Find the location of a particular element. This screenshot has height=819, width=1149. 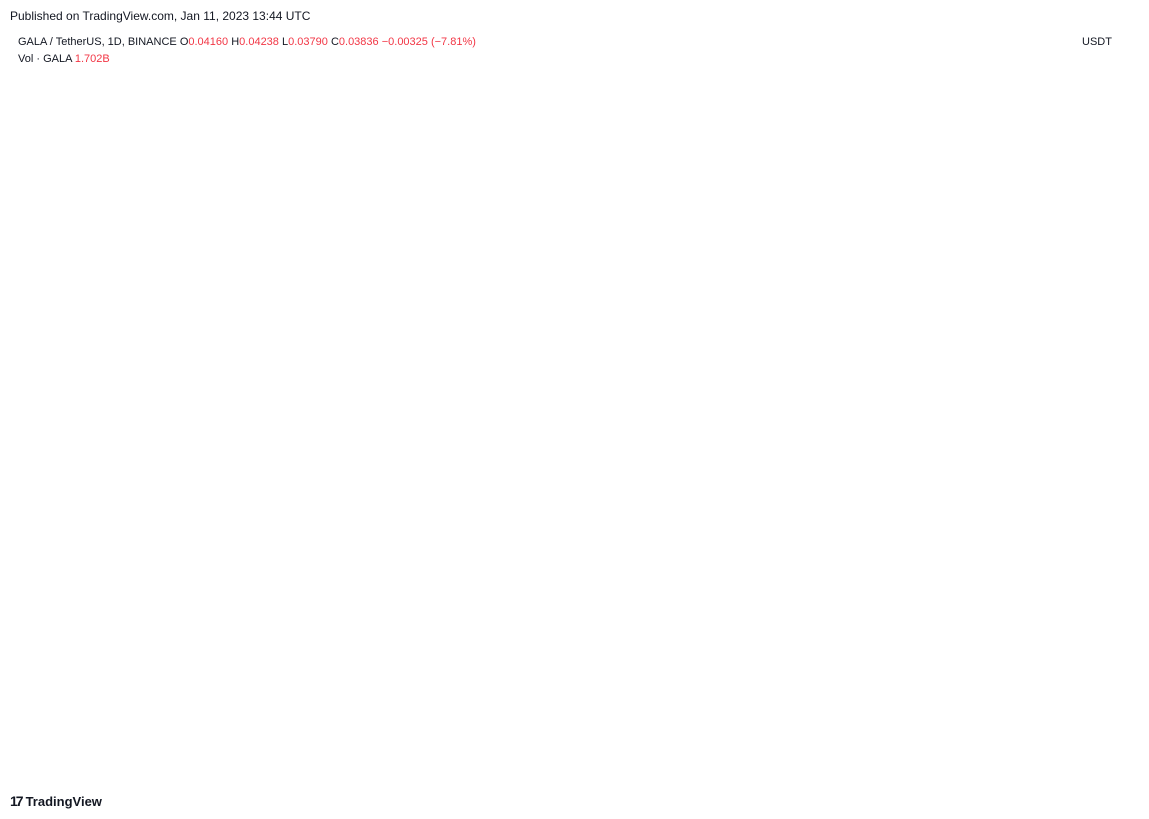

y-tick-label: 0.07500 is located at coordinates (1102, 79).